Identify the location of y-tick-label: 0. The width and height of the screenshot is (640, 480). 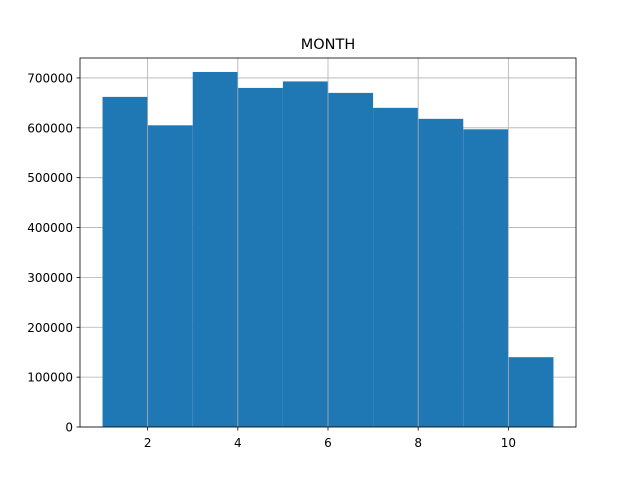
(69, 428).